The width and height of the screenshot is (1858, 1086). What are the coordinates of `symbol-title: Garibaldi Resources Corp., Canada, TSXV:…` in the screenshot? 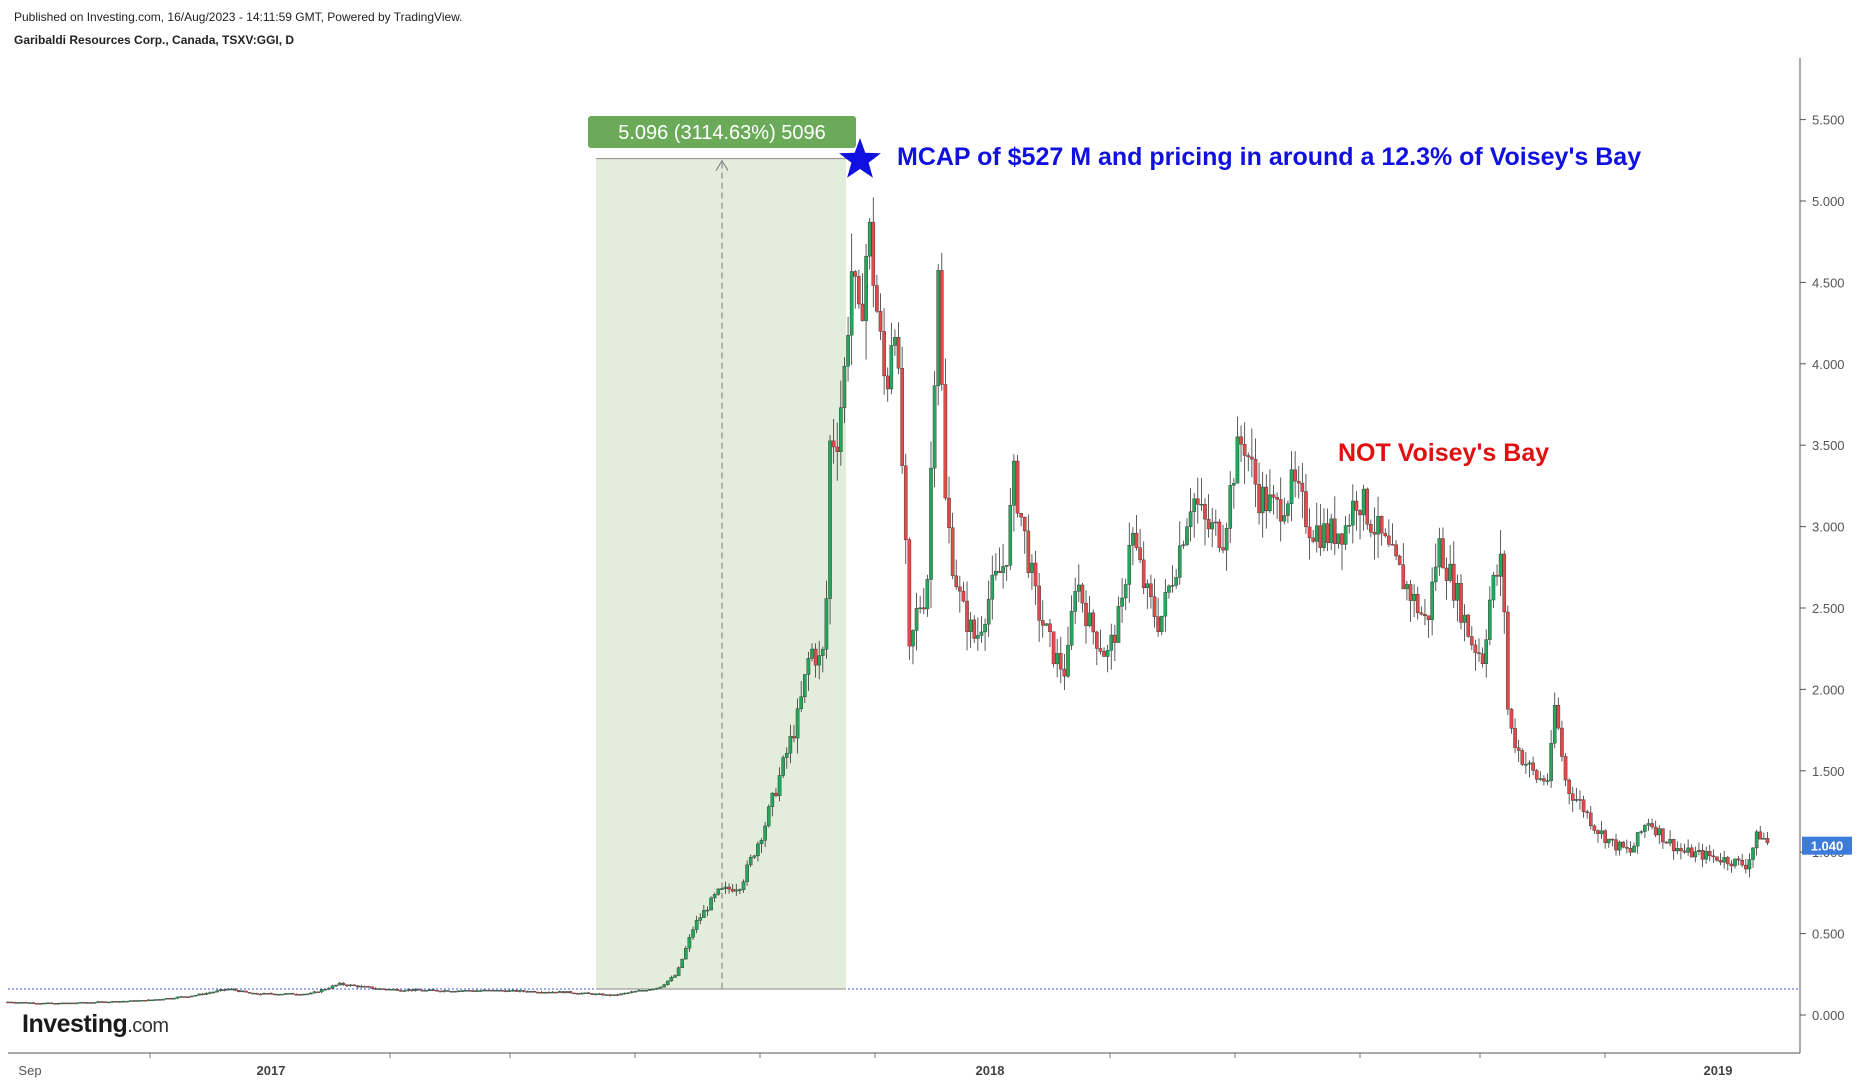 It's located at (154, 40).